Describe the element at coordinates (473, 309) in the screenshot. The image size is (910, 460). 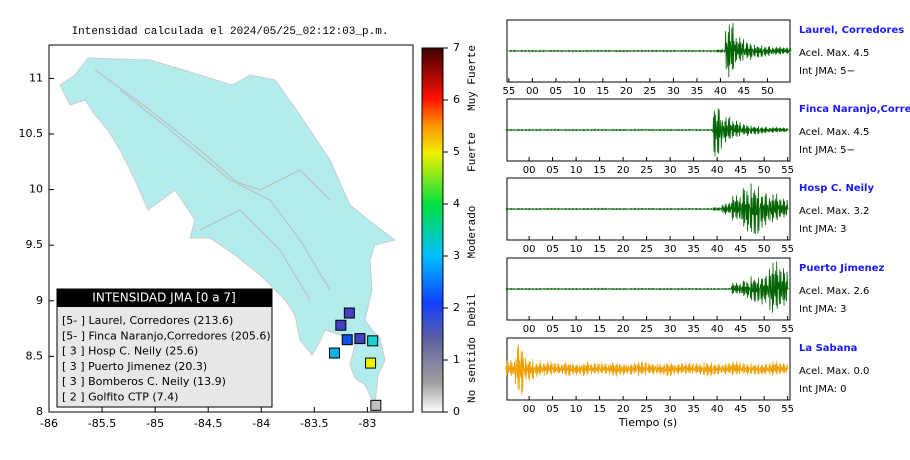
I see `colorbar-class: Debil` at that location.